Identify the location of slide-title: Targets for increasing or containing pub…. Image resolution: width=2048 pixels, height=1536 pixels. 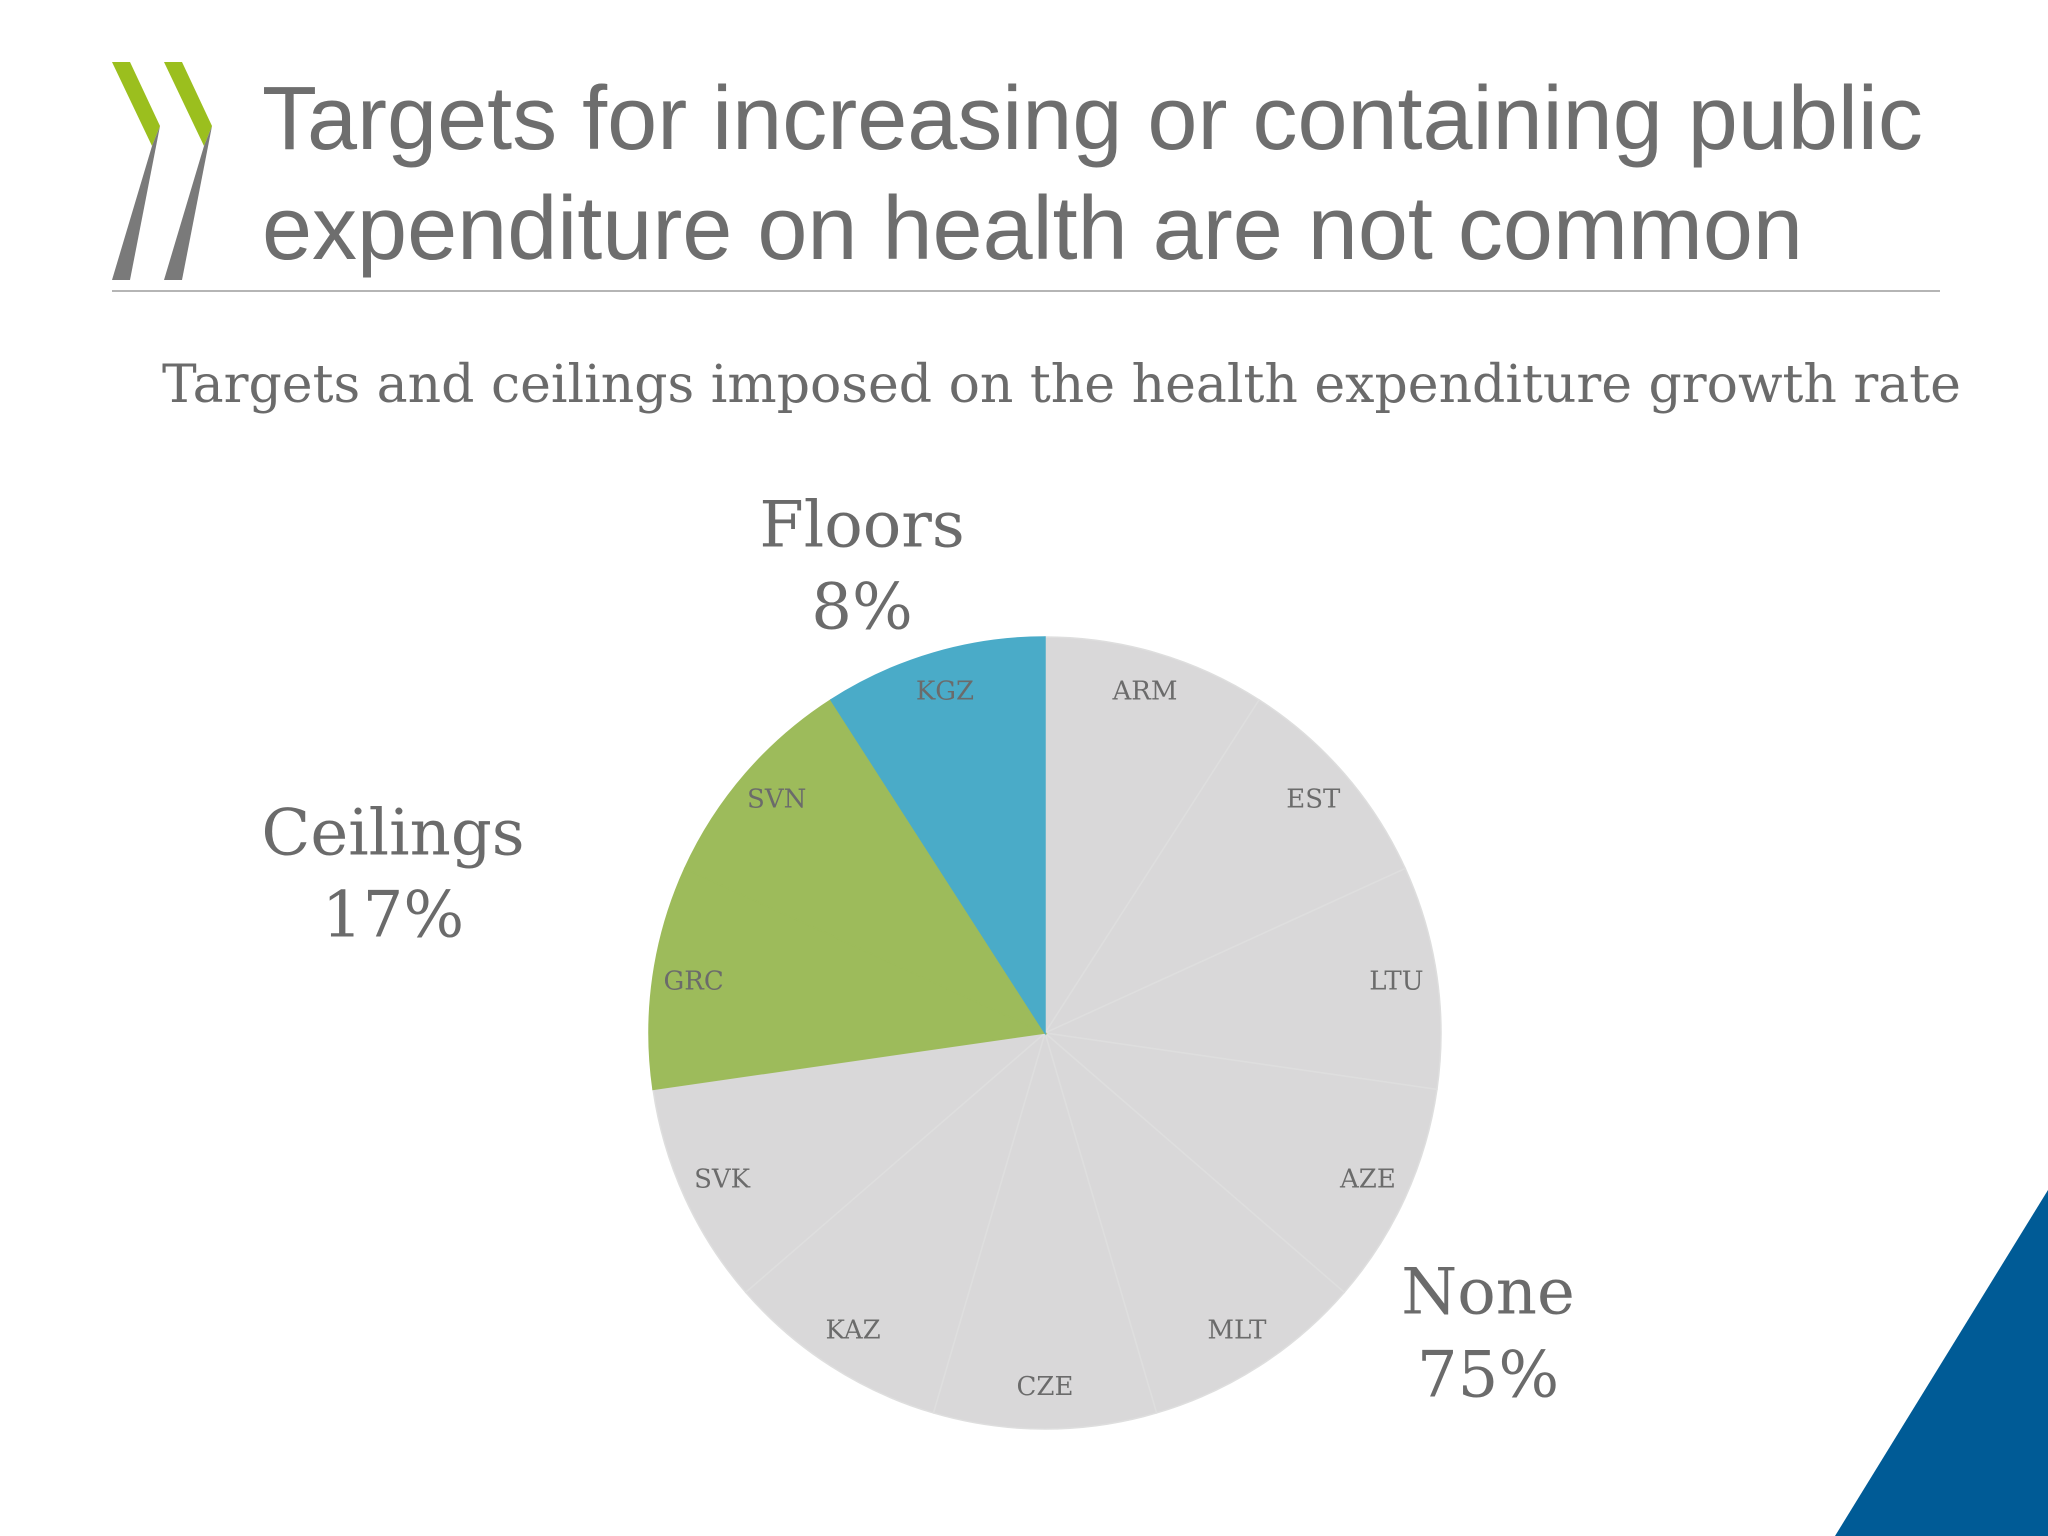
(1122, 174).